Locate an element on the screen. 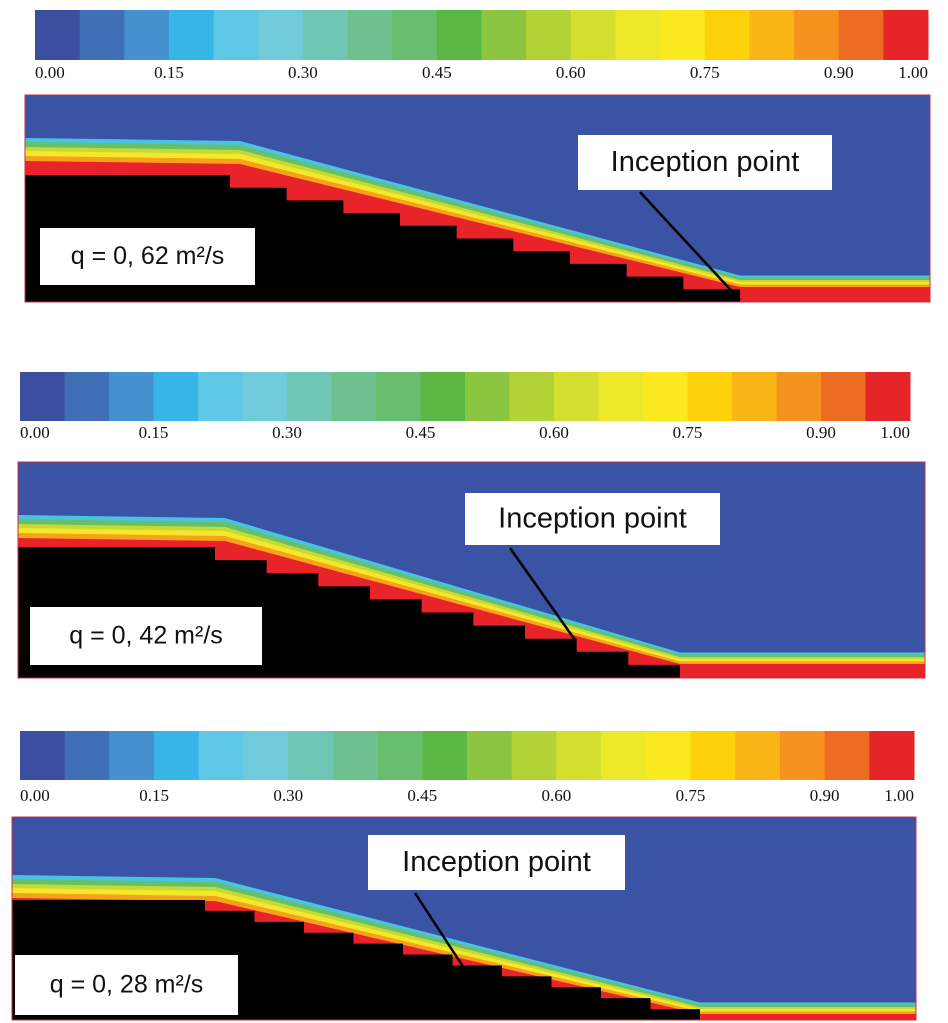 This screenshot has height=1023, width=948. discharge-label: q = 0, 62 m²/s is located at coordinates (148, 256).